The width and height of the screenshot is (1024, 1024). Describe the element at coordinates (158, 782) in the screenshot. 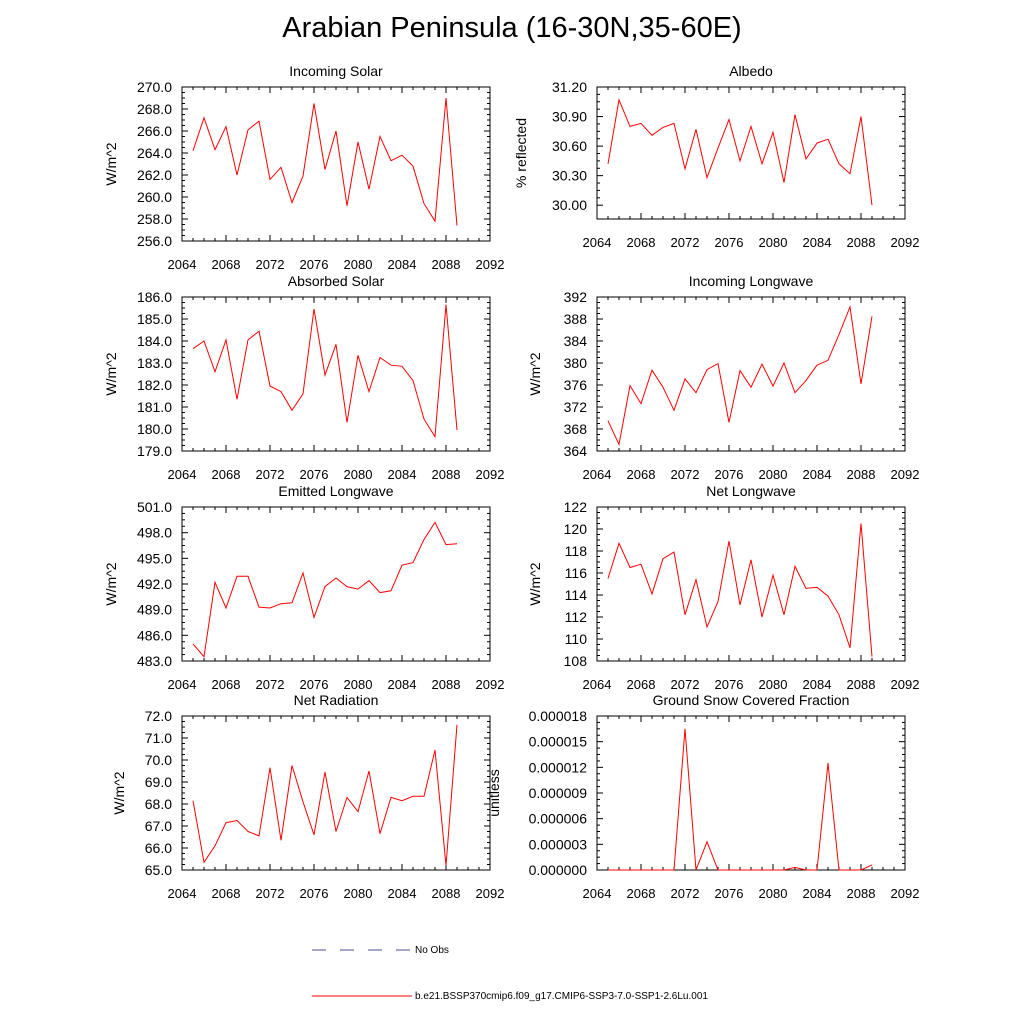

I see `y-tick-label: 69.0` at that location.